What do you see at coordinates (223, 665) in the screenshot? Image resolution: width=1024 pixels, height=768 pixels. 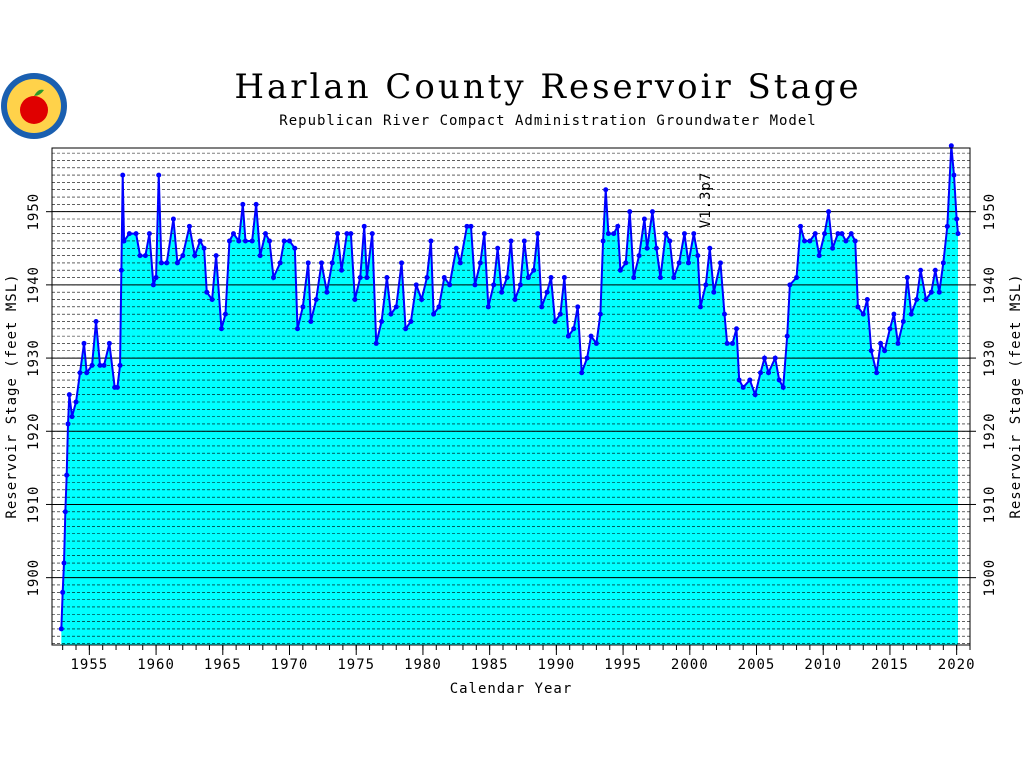 I see `x-tick-label: 1965` at bounding box center [223, 665].